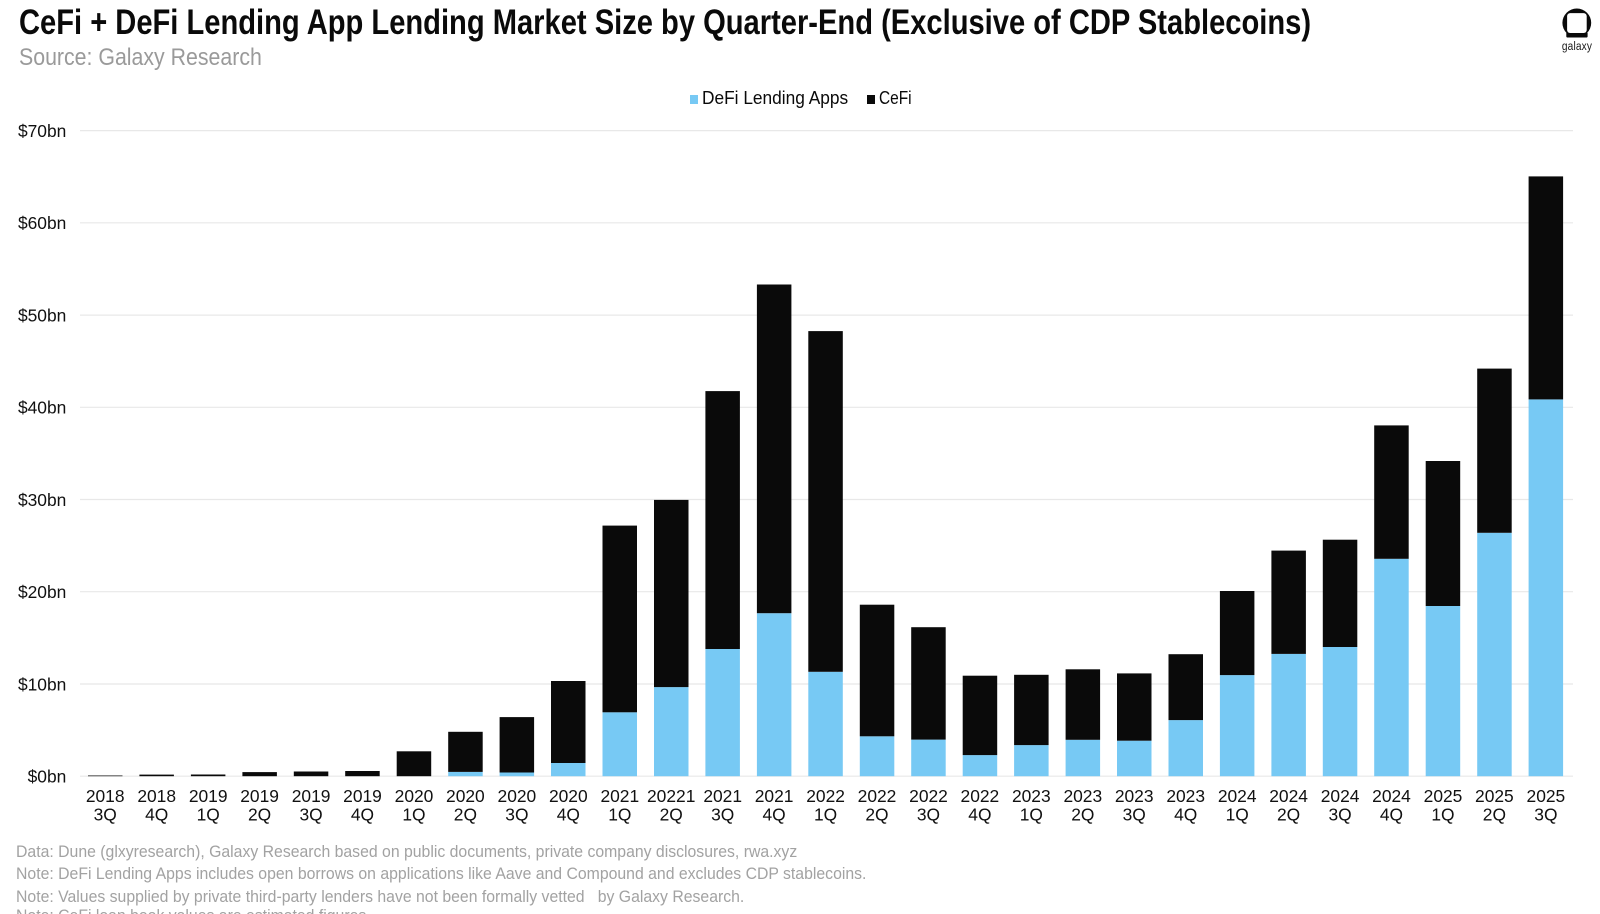 The width and height of the screenshot is (1600, 914). What do you see at coordinates (42, 684) in the screenshot?
I see `svg-text: $10bn` at bounding box center [42, 684].